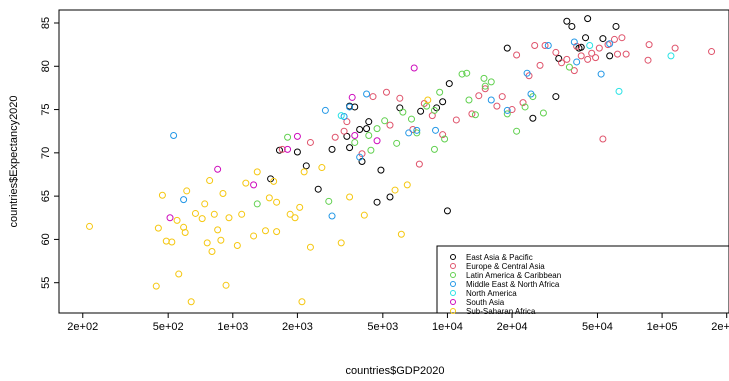 This screenshot has height=381, width=729. Describe the element at coordinates (491, 293) in the screenshot. I see `legend-entry: North America` at that location.